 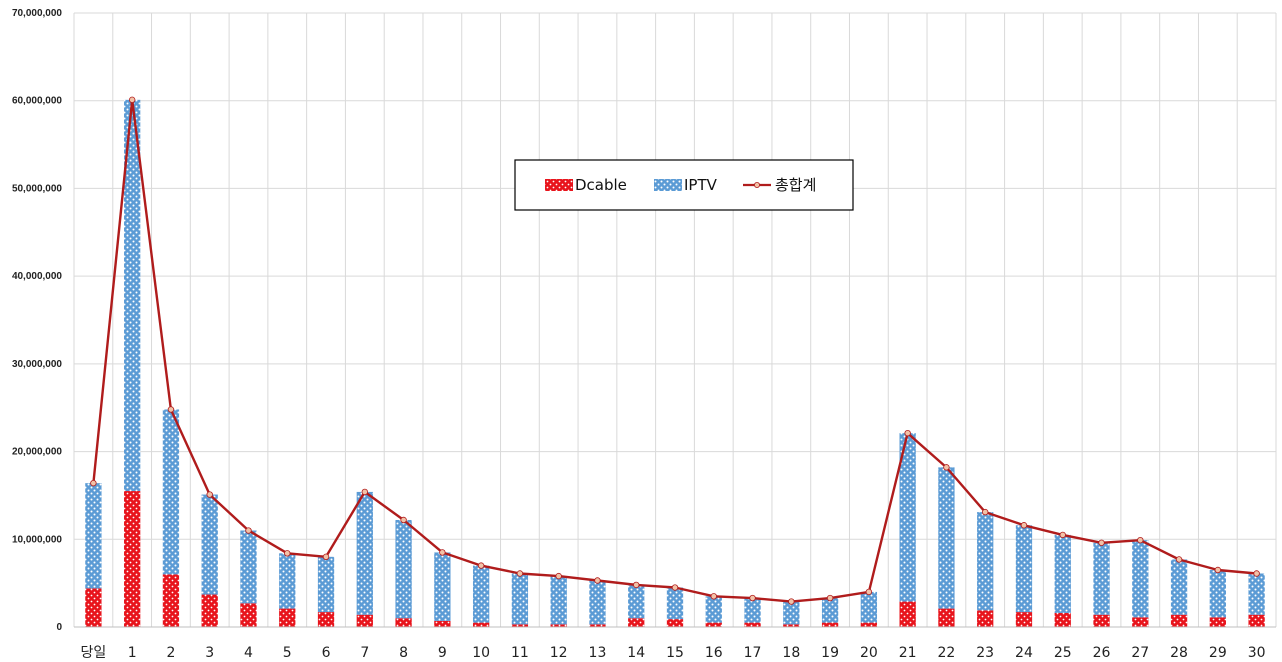 I want to click on x-tick-label: 14, so click(x=636, y=653).